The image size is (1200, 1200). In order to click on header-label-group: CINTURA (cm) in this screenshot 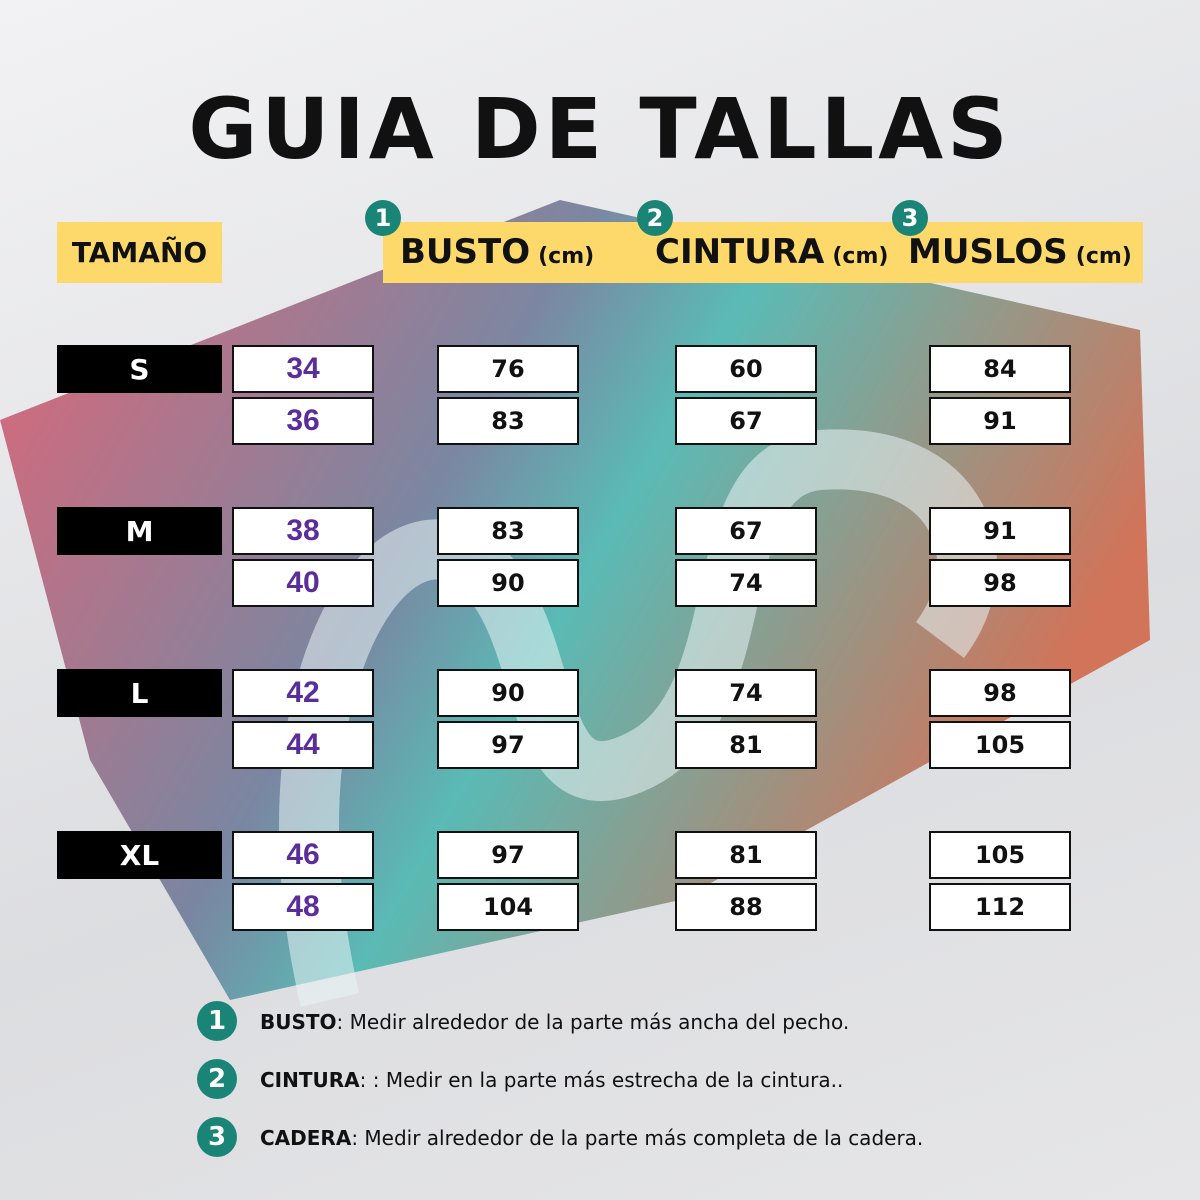, I will do `click(771, 254)`.